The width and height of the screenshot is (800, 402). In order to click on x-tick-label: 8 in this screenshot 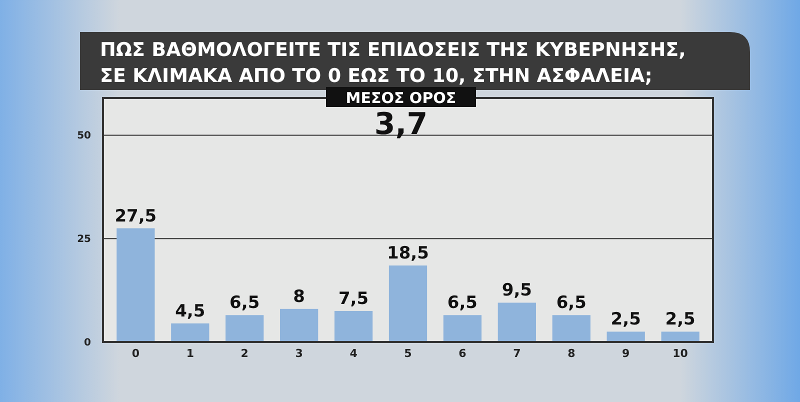, I will do `click(572, 353)`.